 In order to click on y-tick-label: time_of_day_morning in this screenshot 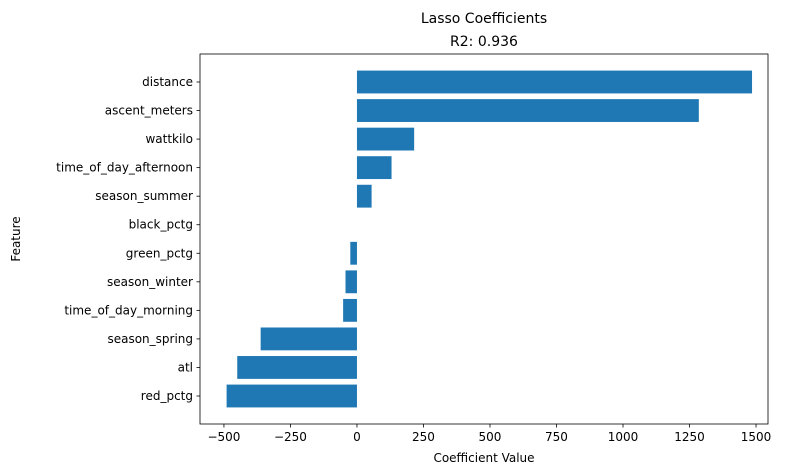, I will do `click(128, 310)`.